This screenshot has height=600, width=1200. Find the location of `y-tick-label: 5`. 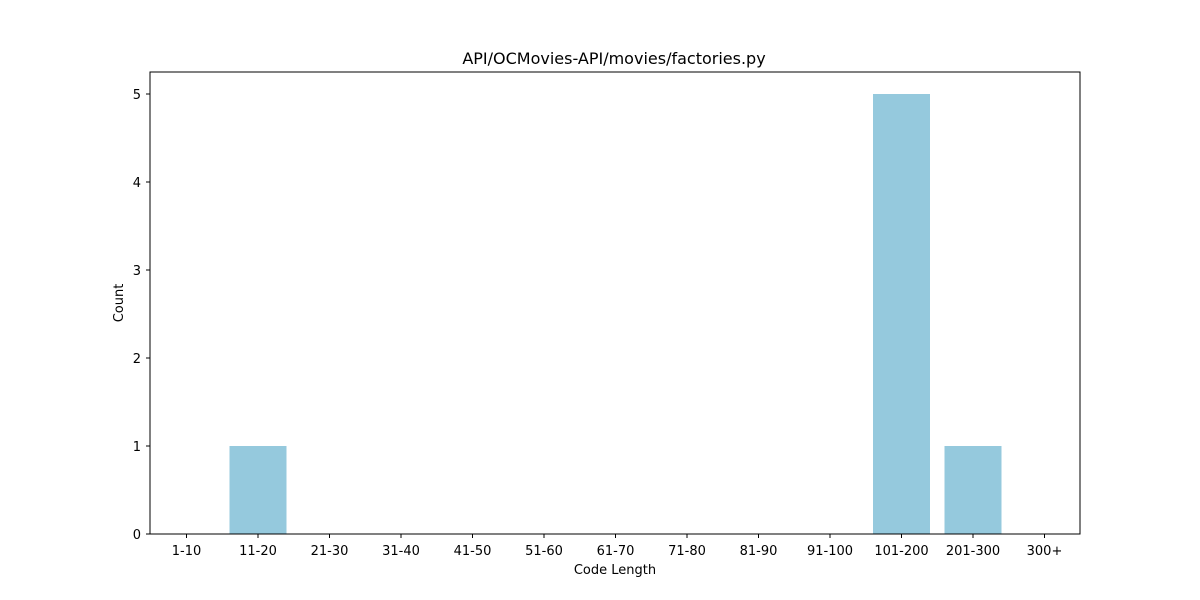

y-tick-label: 5 is located at coordinates (137, 95).